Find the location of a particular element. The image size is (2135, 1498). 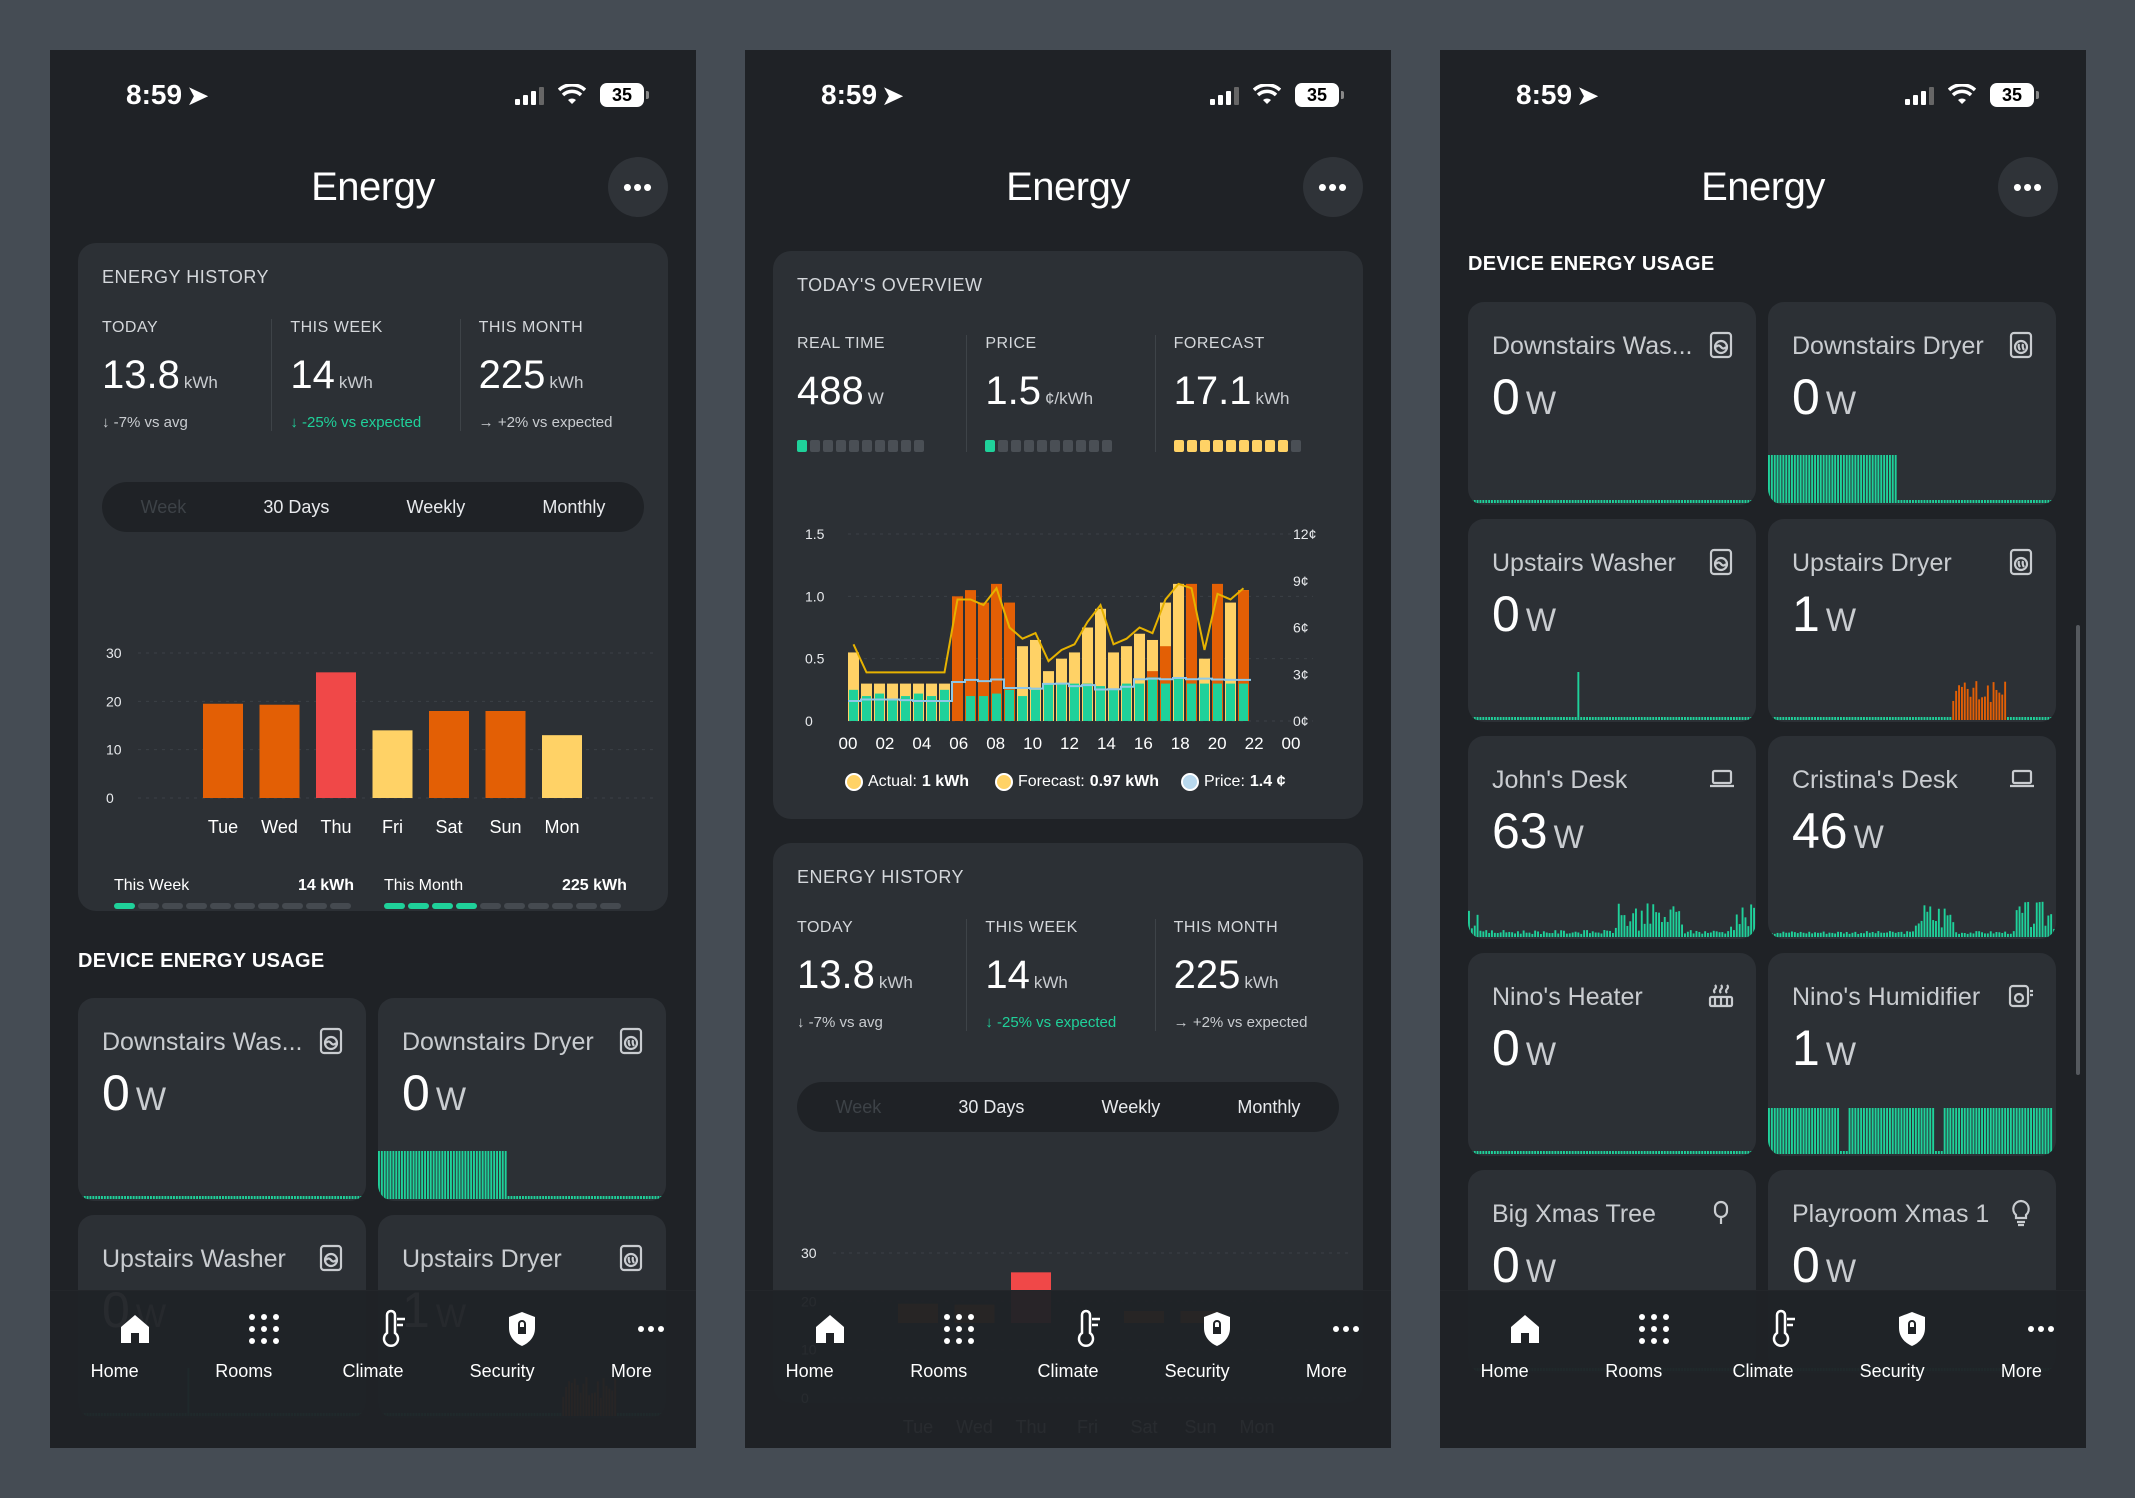

device-card: John's Desk 63 W is located at coordinates (1612, 837).